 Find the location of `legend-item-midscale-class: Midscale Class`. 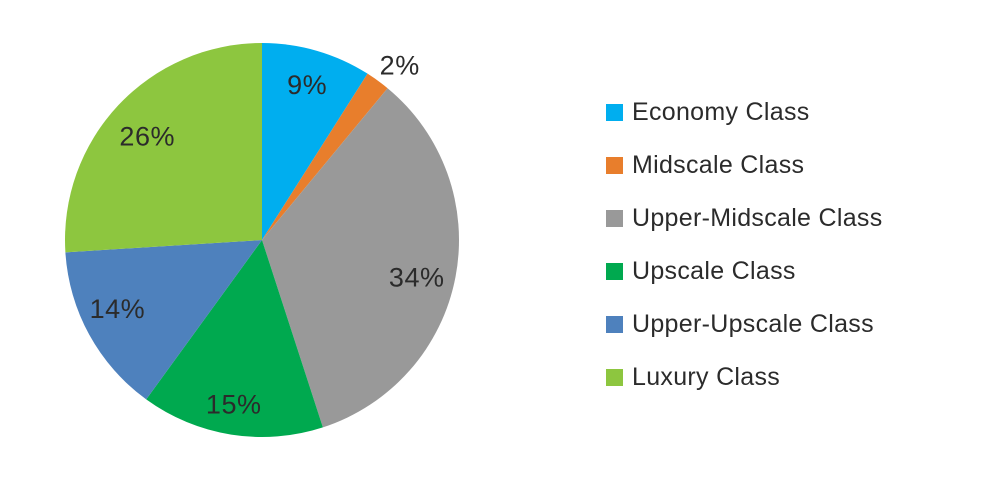

legend-item-midscale-class: Midscale Class is located at coordinates (744, 165).